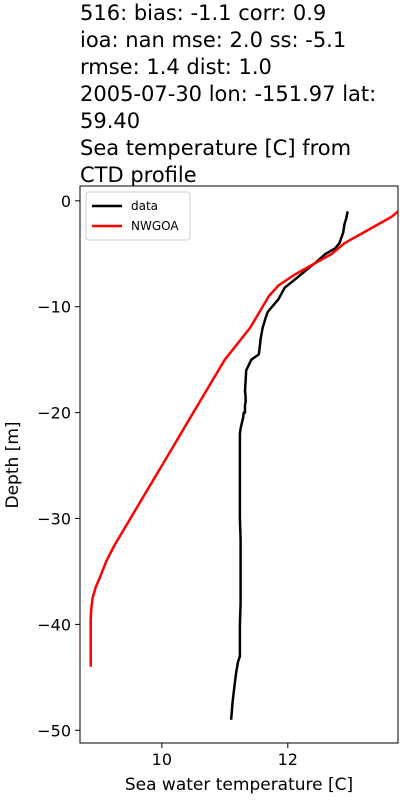  What do you see at coordinates (54, 307) in the screenshot?
I see `y-tick-label: −10` at bounding box center [54, 307].